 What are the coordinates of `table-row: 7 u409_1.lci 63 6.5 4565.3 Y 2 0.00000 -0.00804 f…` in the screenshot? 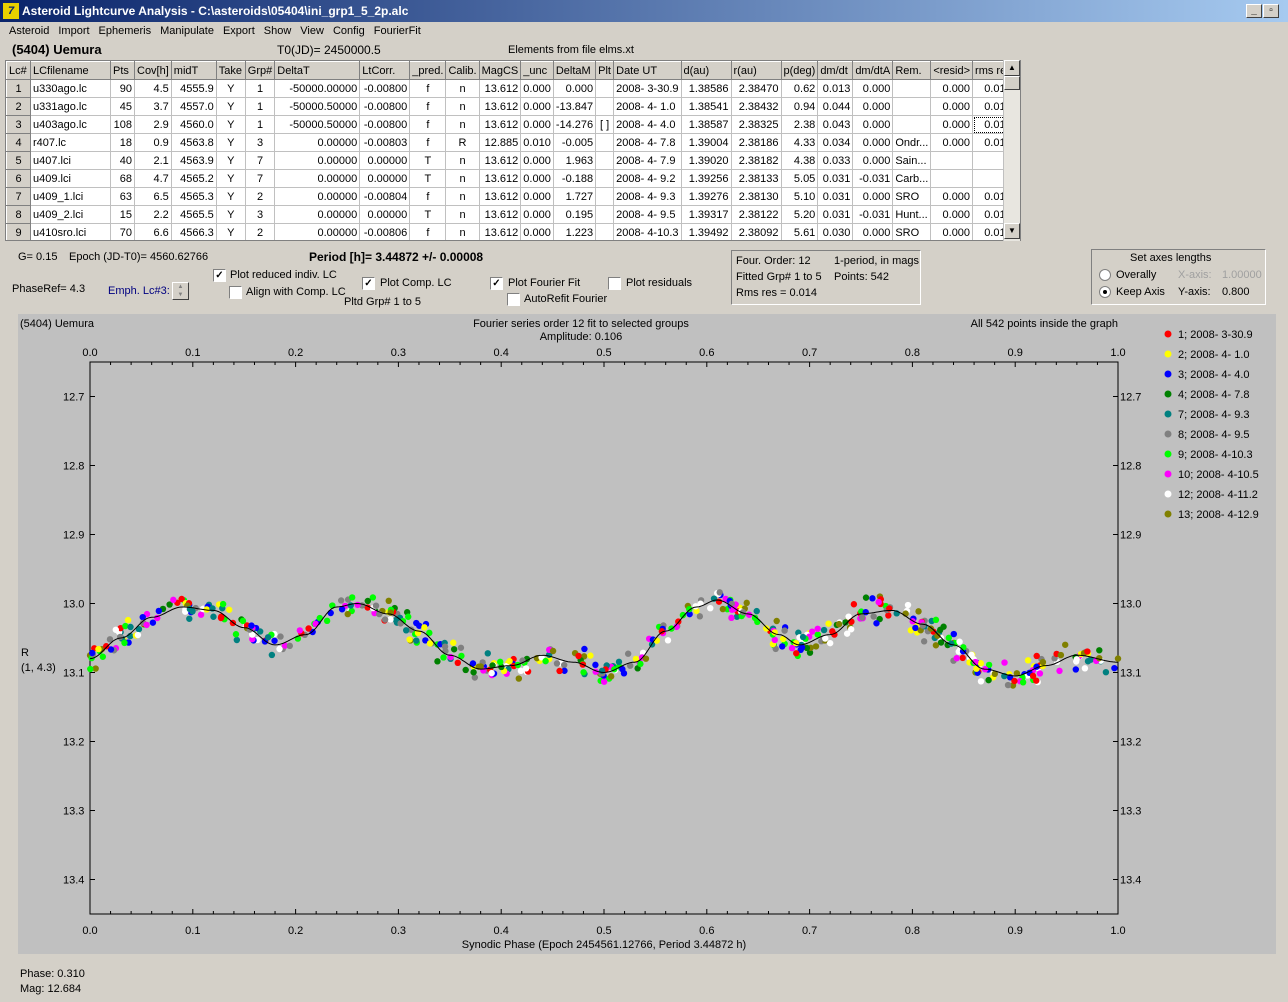 It's located at (510, 196).